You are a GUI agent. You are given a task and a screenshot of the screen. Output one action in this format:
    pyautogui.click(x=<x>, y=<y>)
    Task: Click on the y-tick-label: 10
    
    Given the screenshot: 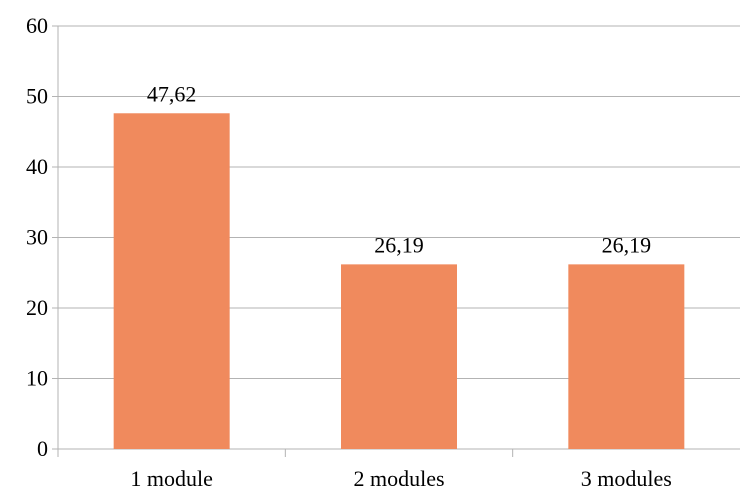 What is the action you would take?
    pyautogui.click(x=37, y=378)
    